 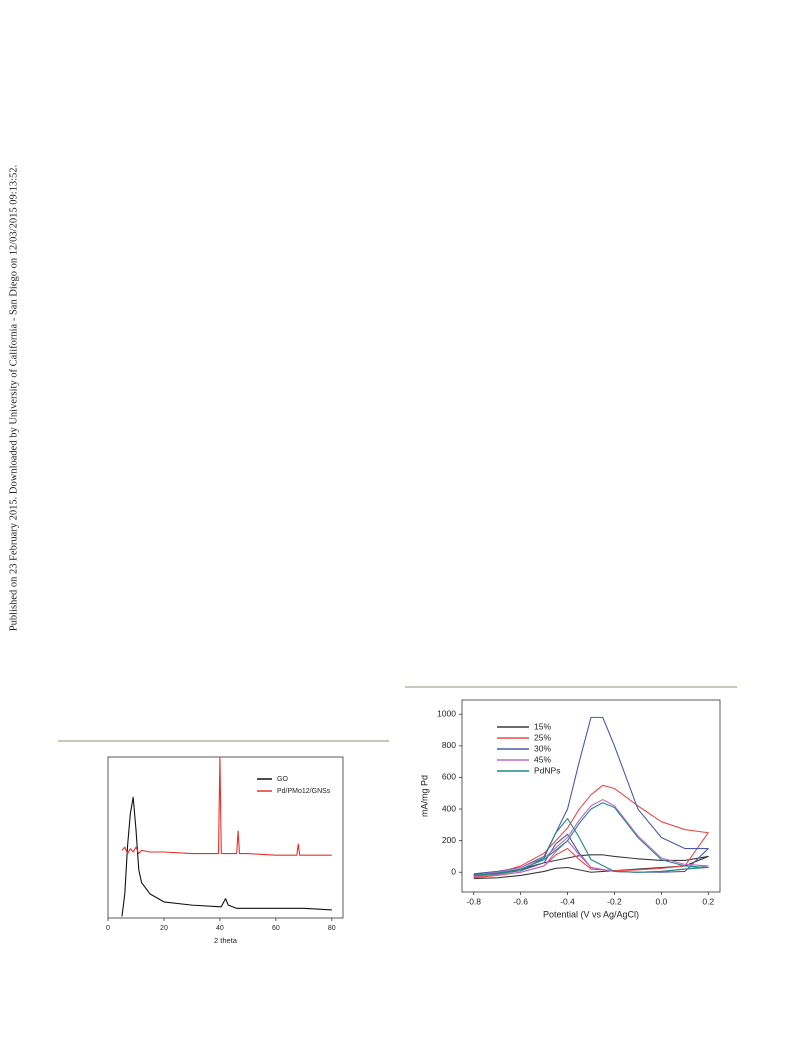 What do you see at coordinates (473, 901) in the screenshot?
I see `x-tick-label: -0.8` at bounding box center [473, 901].